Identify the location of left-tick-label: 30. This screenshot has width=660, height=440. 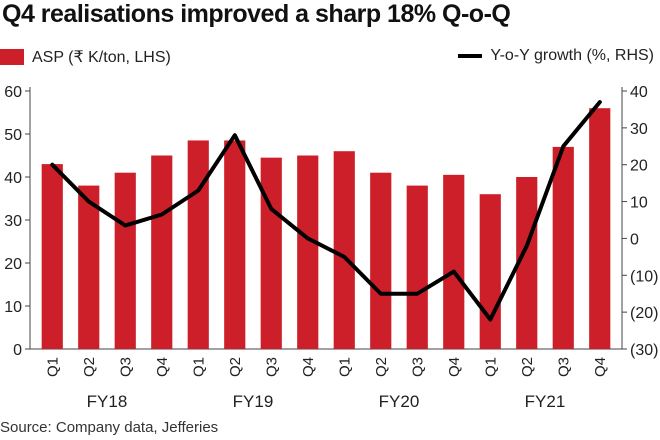
(13, 221).